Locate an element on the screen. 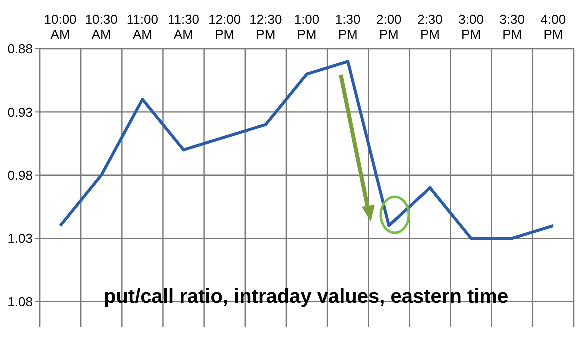  x-tick-label: 4:00 PM is located at coordinates (553, 27).